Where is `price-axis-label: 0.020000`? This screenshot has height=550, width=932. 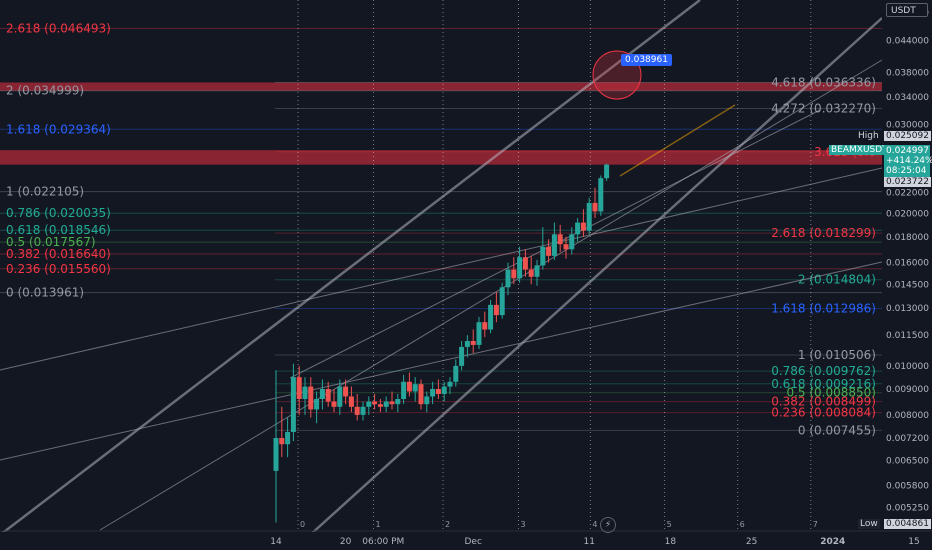
price-axis-label: 0.020000 is located at coordinates (907, 215).